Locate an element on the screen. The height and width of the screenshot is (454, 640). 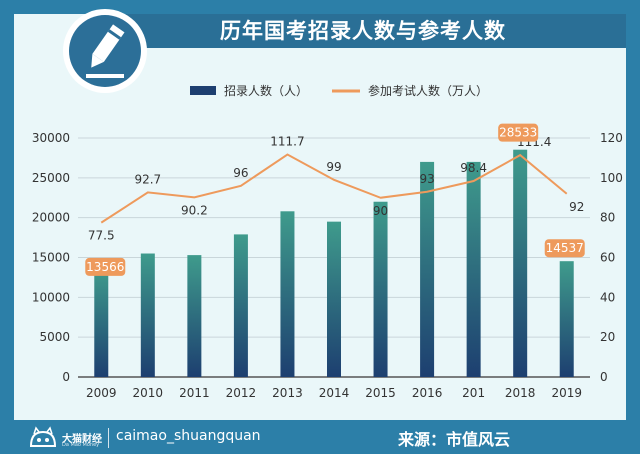
legend-bar-swatch is located at coordinates (203, 90).